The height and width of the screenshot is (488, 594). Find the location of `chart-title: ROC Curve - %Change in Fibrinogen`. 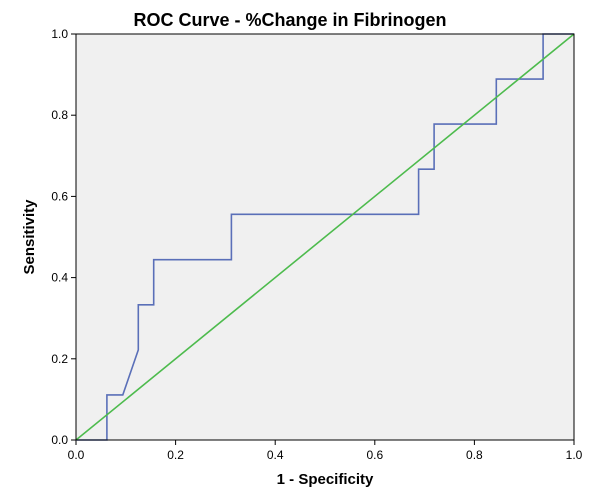

chart-title: ROC Curve - %Change in Fibrinogen is located at coordinates (289, 20).